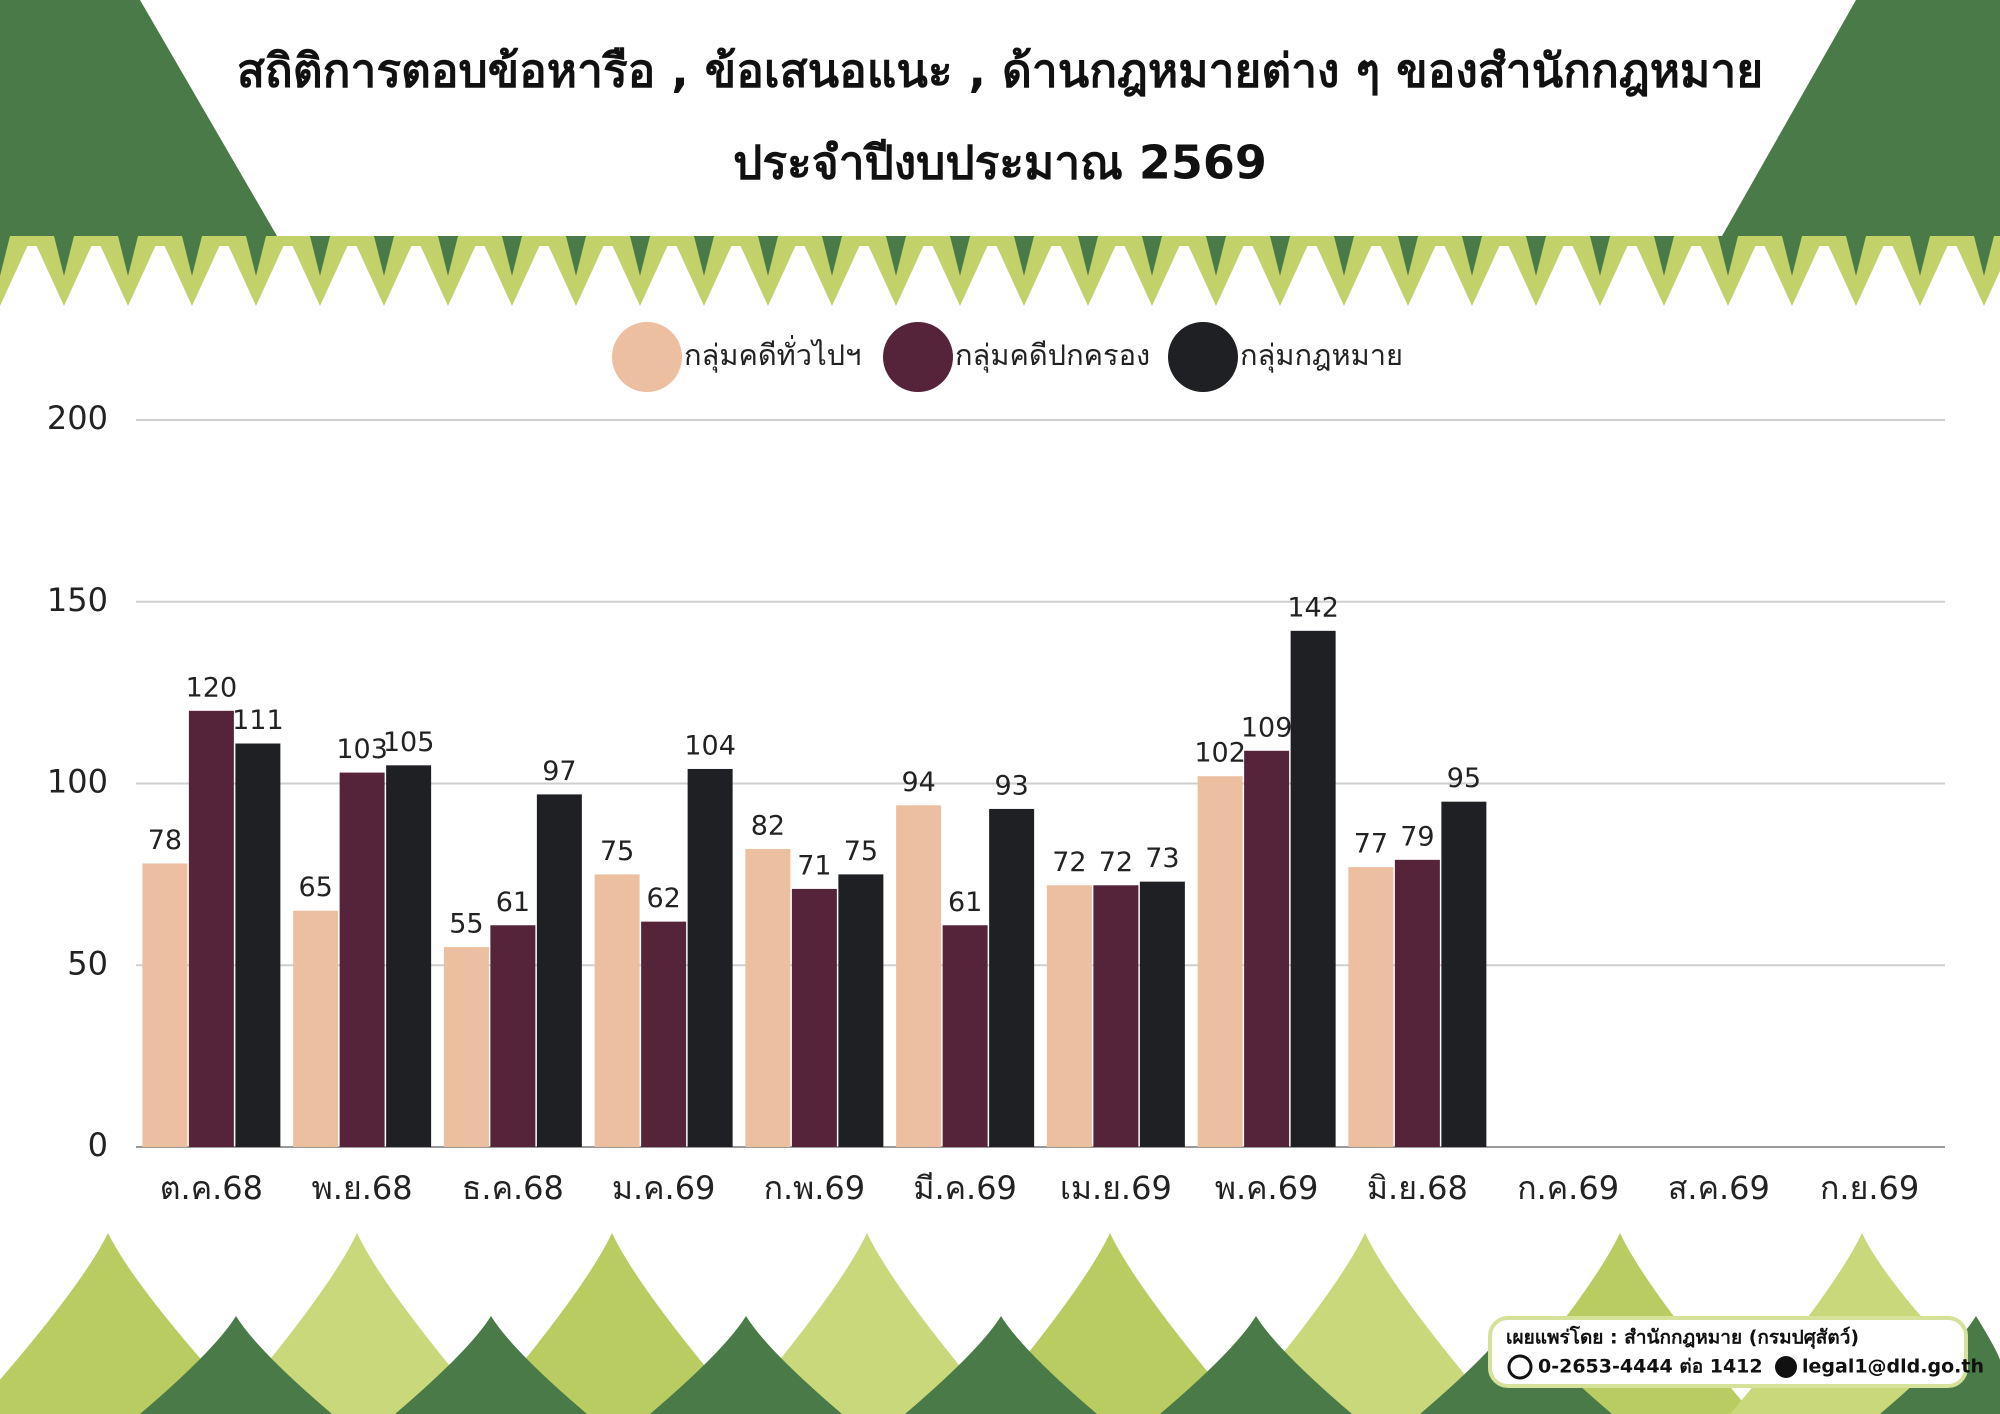  Describe the element at coordinates (258, 720) in the screenshot. I see `value-label: 111` at that location.